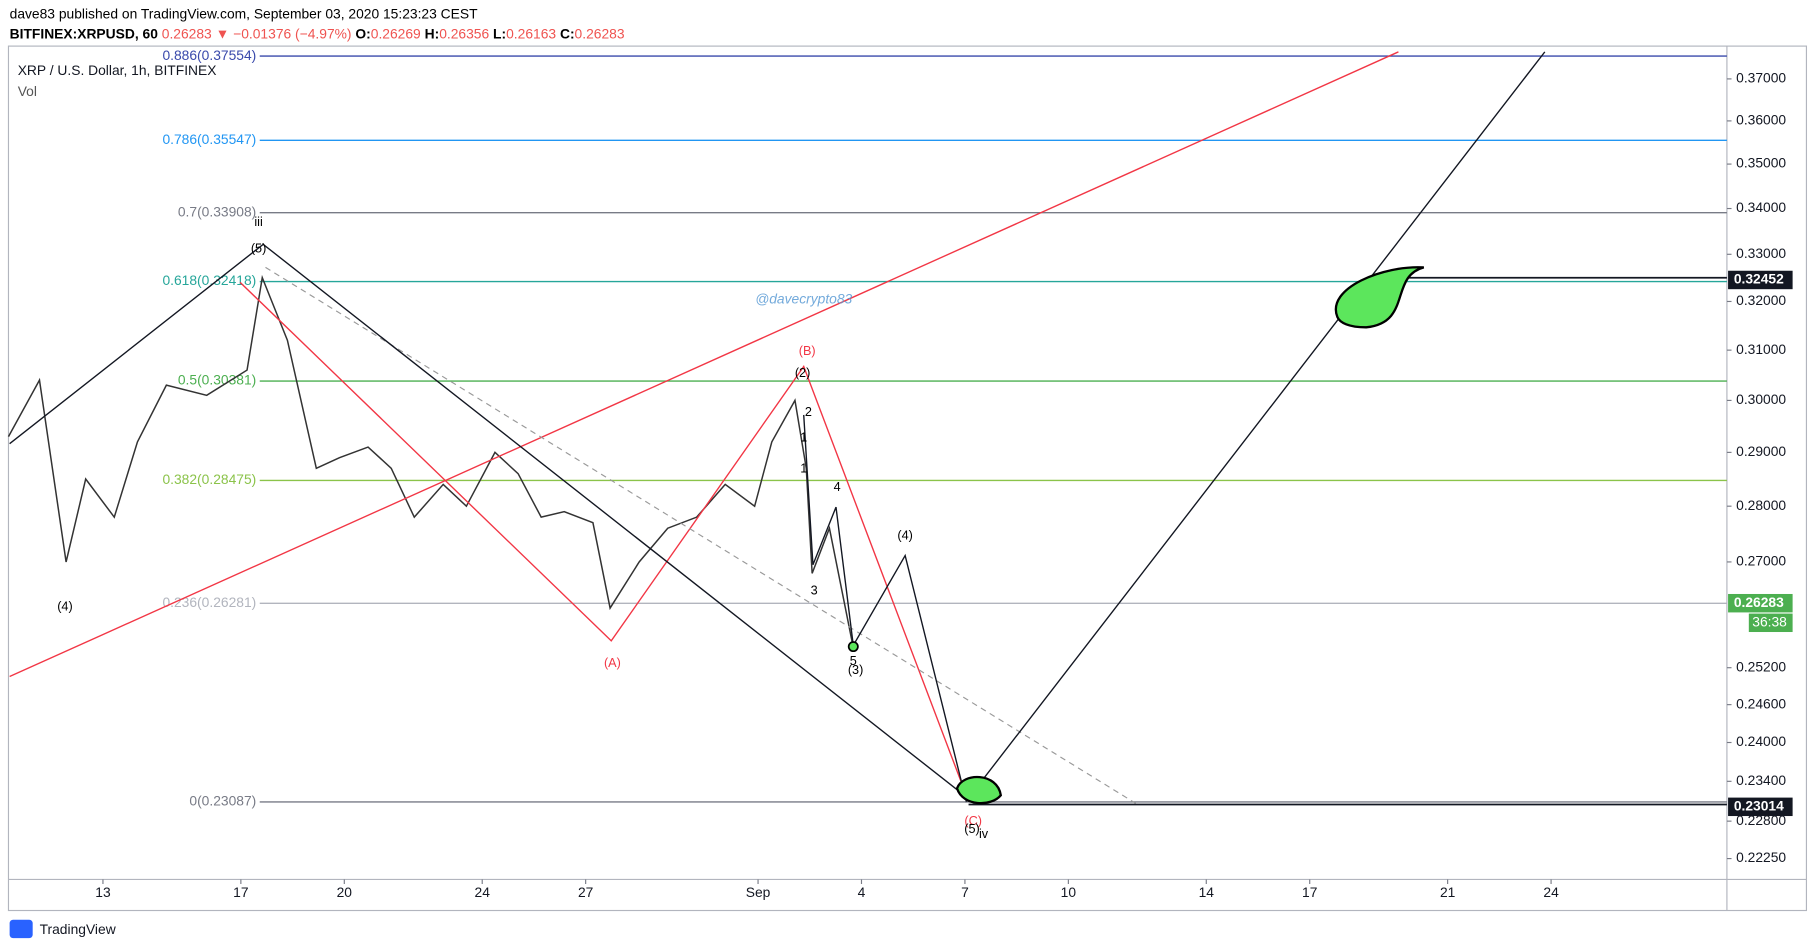 The image size is (1808, 952). I want to click on footer: TradingView, so click(78, 929).